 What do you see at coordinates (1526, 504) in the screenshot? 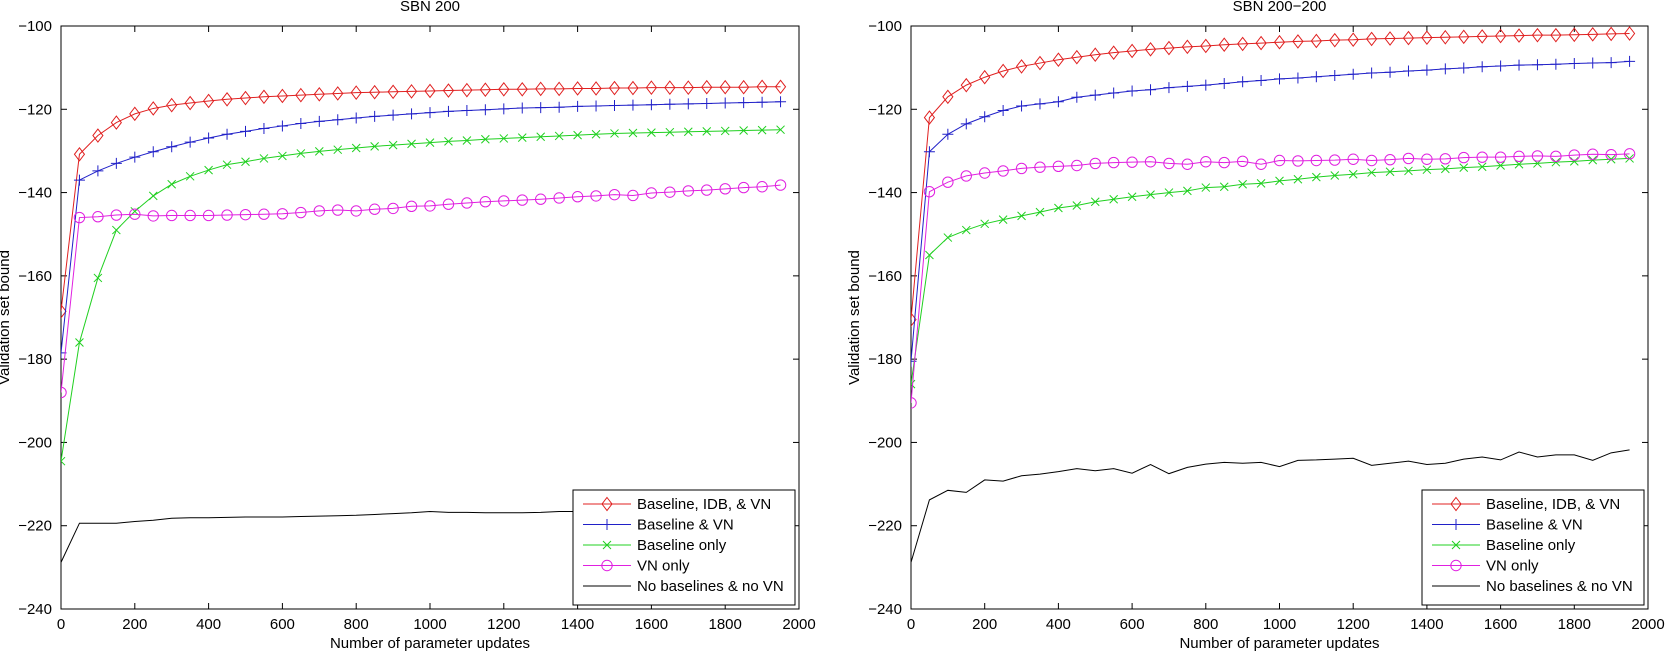
I see `legend-item: Baseline, IDB, & VN` at bounding box center [1526, 504].